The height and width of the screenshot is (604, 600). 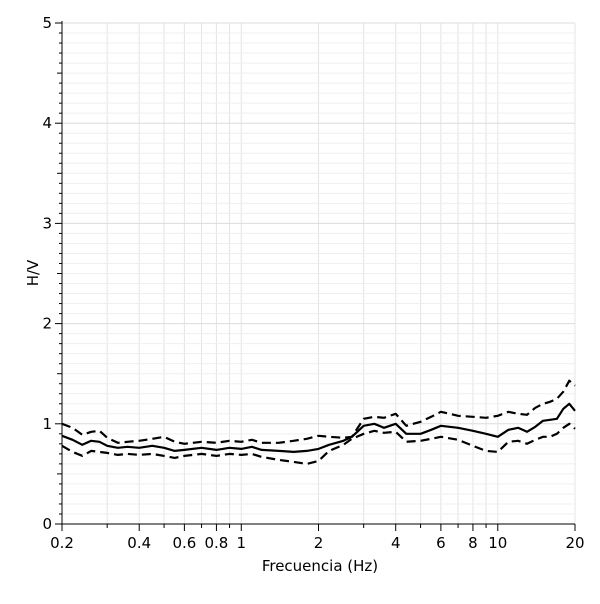 What do you see at coordinates (47, 424) in the screenshot?
I see `y-tick-label: 1` at bounding box center [47, 424].